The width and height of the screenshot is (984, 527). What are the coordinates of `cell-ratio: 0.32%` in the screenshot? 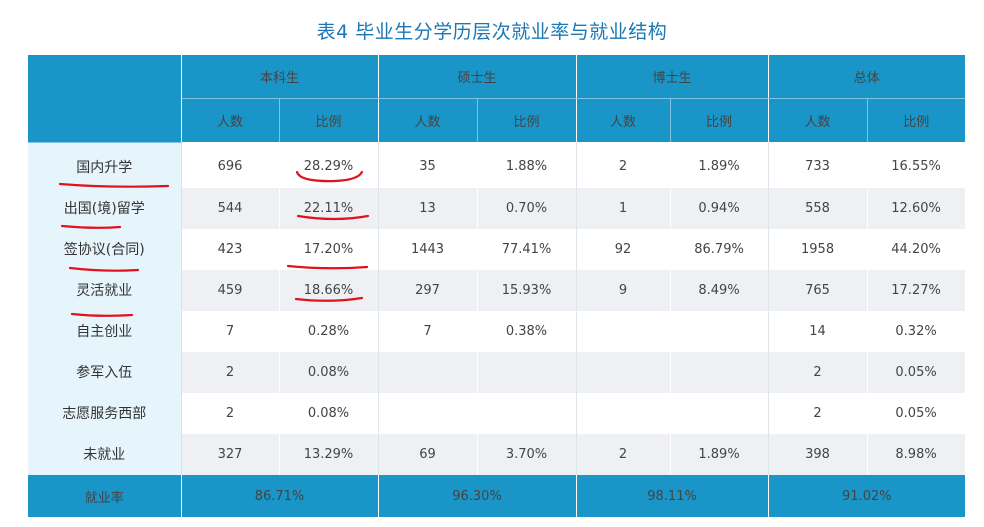 It's located at (916, 331).